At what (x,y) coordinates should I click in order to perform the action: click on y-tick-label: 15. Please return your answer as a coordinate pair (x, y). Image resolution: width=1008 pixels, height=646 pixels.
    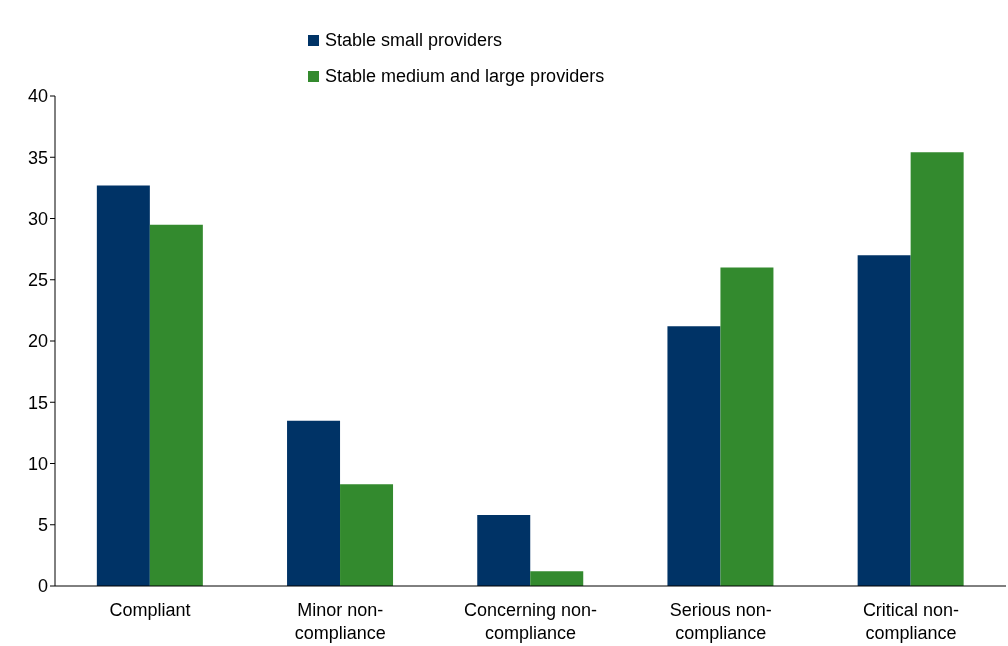
    Looking at the image, I should click on (37, 402).